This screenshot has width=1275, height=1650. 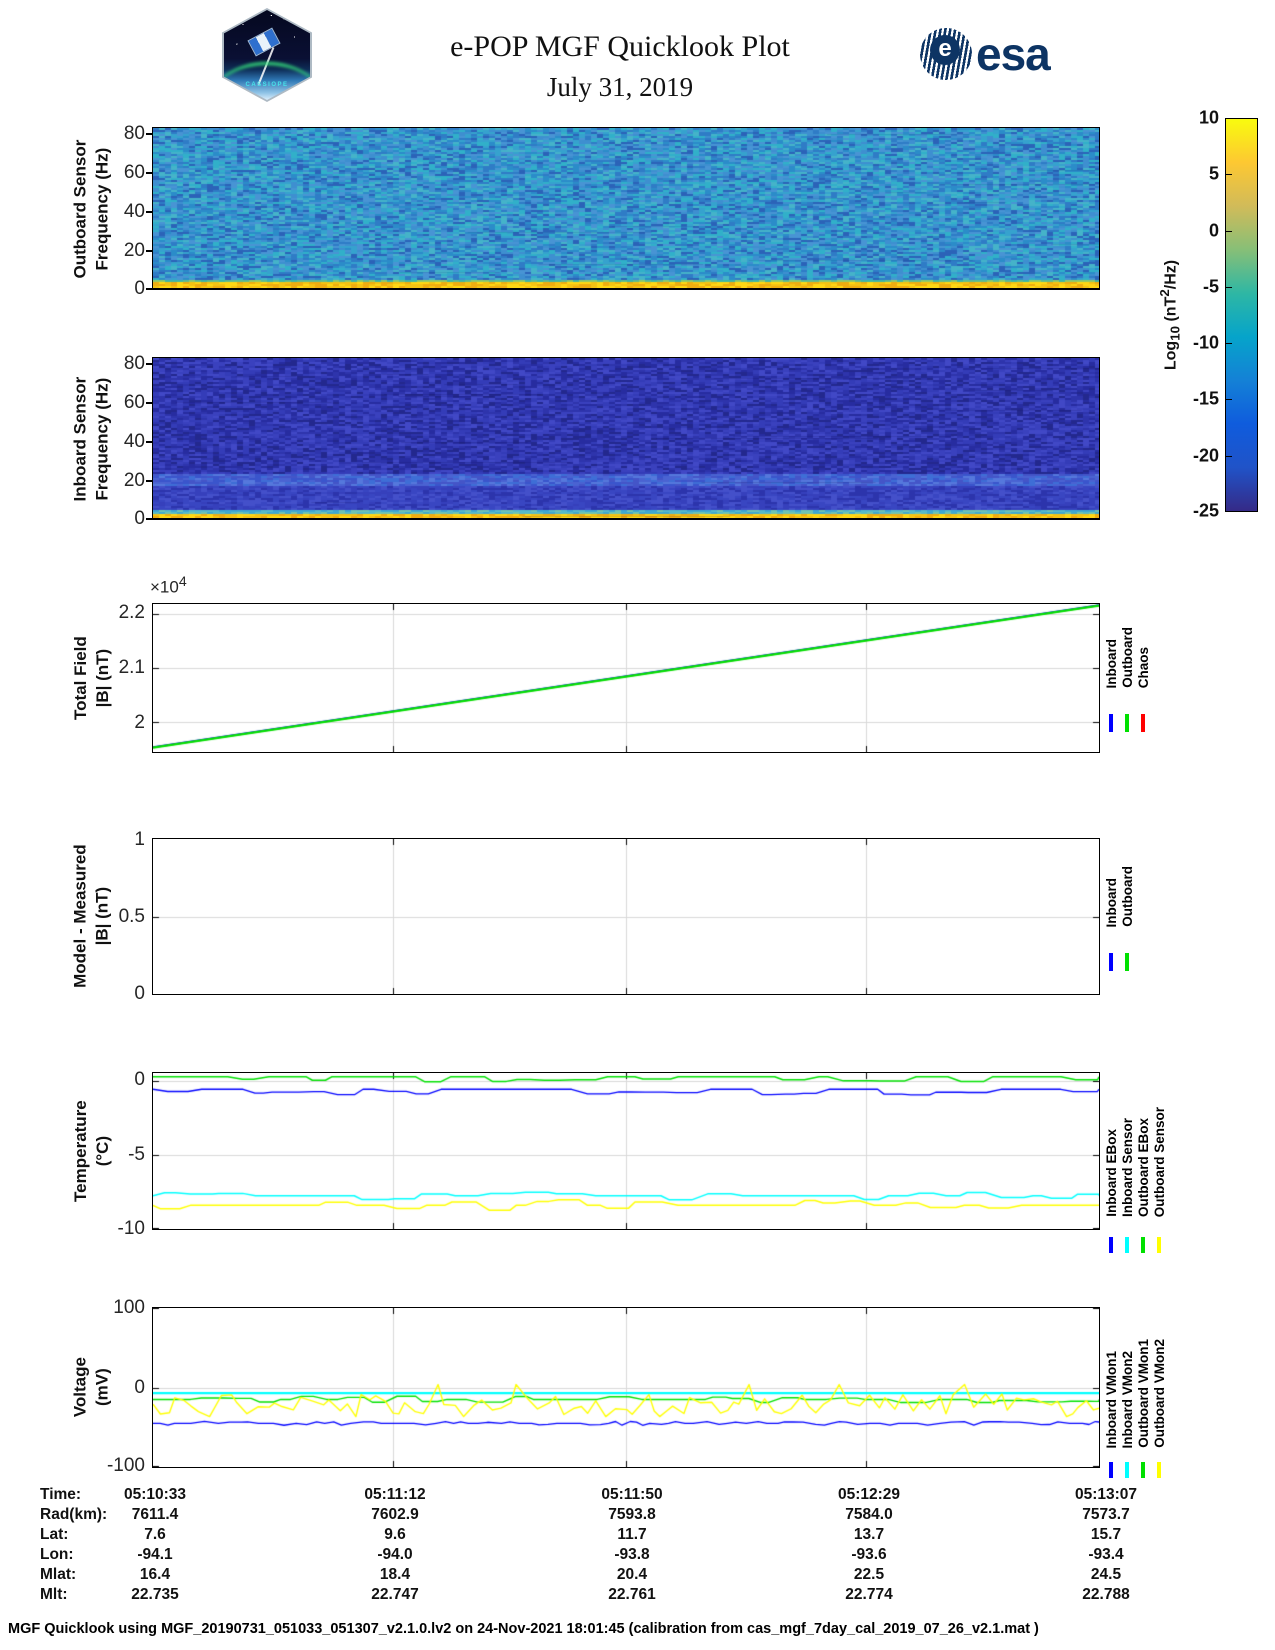 I want to click on table-cell: 24.5, so click(x=1106, y=1574).